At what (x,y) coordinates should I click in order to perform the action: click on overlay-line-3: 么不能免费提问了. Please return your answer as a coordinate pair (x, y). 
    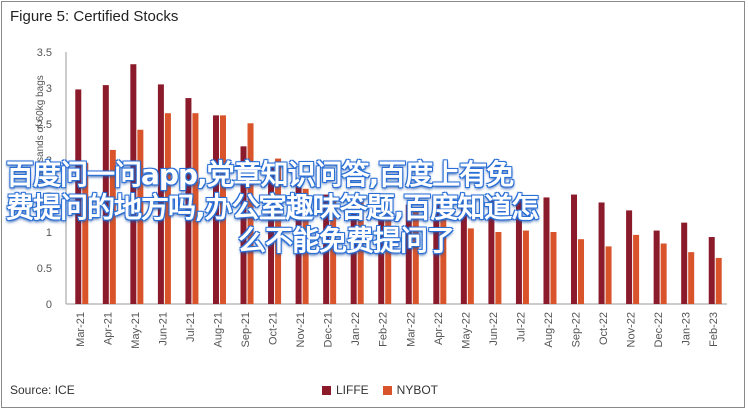
    Looking at the image, I should click on (346, 240).